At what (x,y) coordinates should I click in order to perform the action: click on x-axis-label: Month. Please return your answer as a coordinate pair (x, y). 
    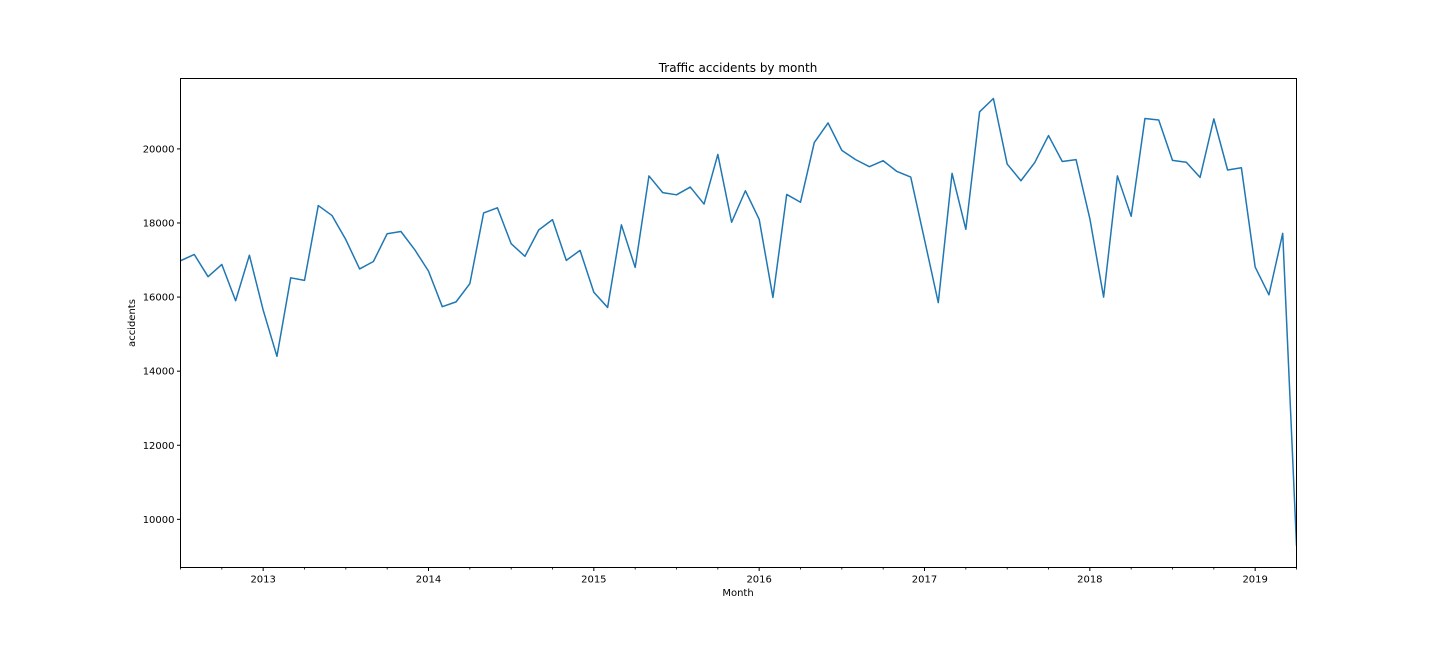
    Looking at the image, I should click on (737, 593).